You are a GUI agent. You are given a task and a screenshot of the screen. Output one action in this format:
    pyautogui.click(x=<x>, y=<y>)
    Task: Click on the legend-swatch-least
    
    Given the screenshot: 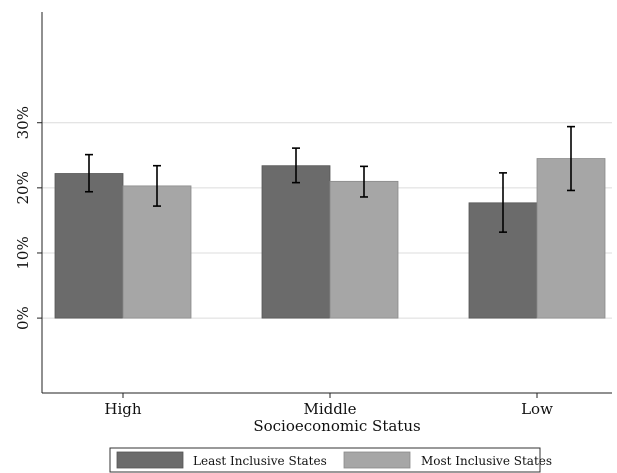 What is the action you would take?
    pyautogui.click(x=150, y=460)
    